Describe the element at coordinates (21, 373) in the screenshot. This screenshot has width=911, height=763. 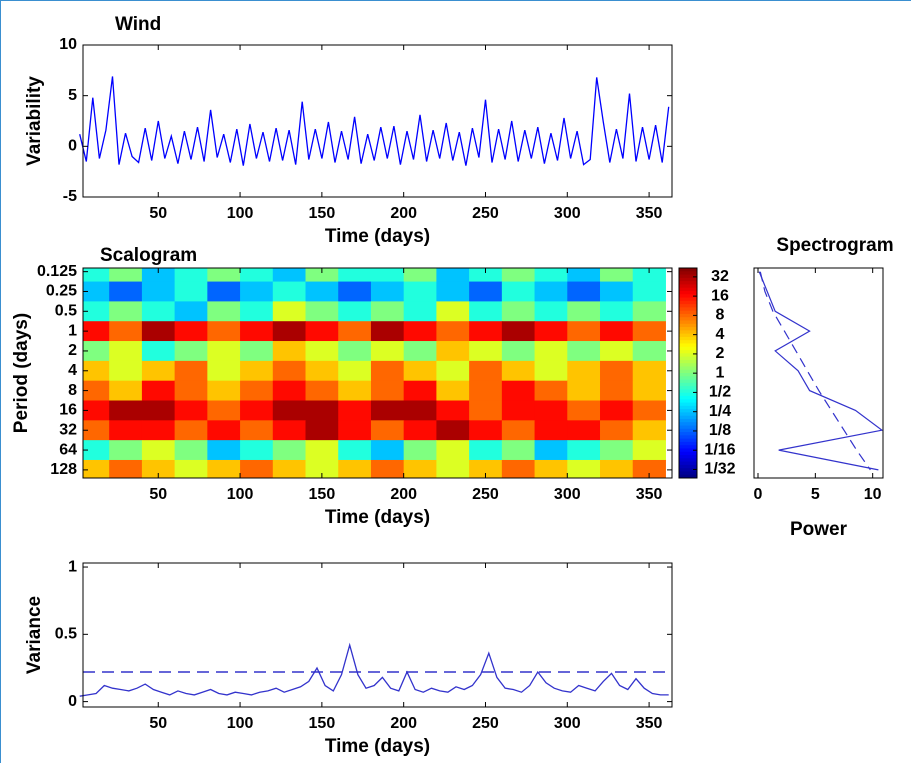
I see `y-axis-label: Period (days)` at that location.